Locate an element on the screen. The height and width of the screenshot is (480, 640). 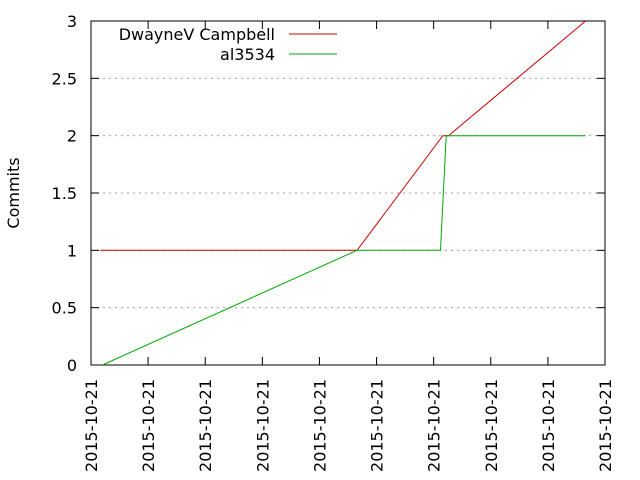
y-tick-label: 2 is located at coordinates (72, 136).